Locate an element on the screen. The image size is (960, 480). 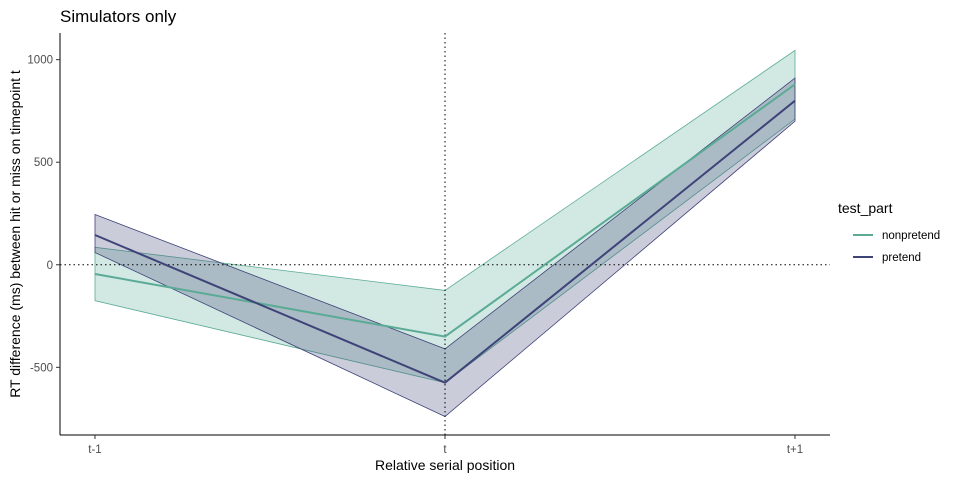
legend-label-nonpretend: nonpretend is located at coordinates (911, 236).